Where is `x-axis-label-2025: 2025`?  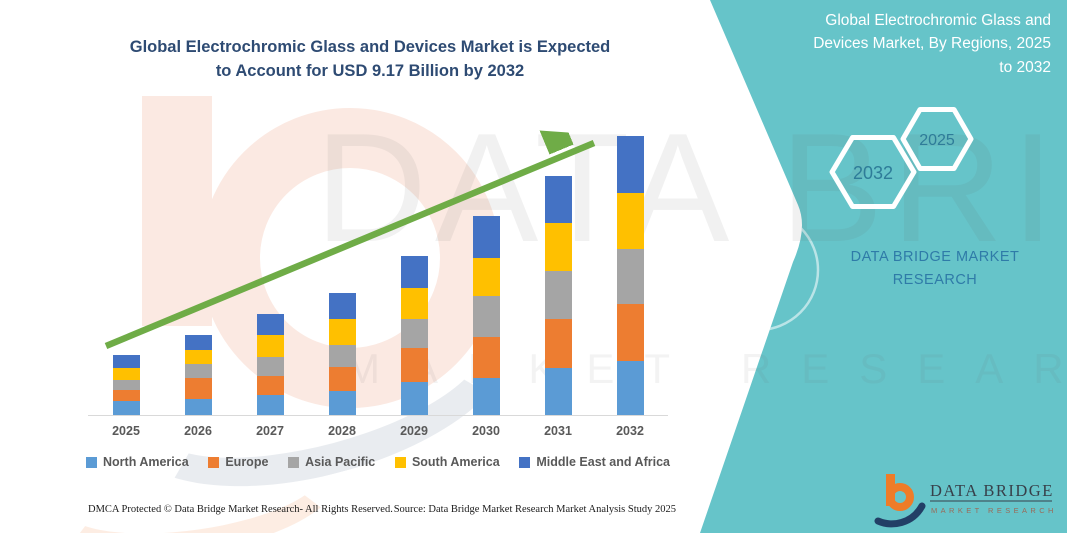
x-axis-label-2025: 2025 is located at coordinates (126, 431).